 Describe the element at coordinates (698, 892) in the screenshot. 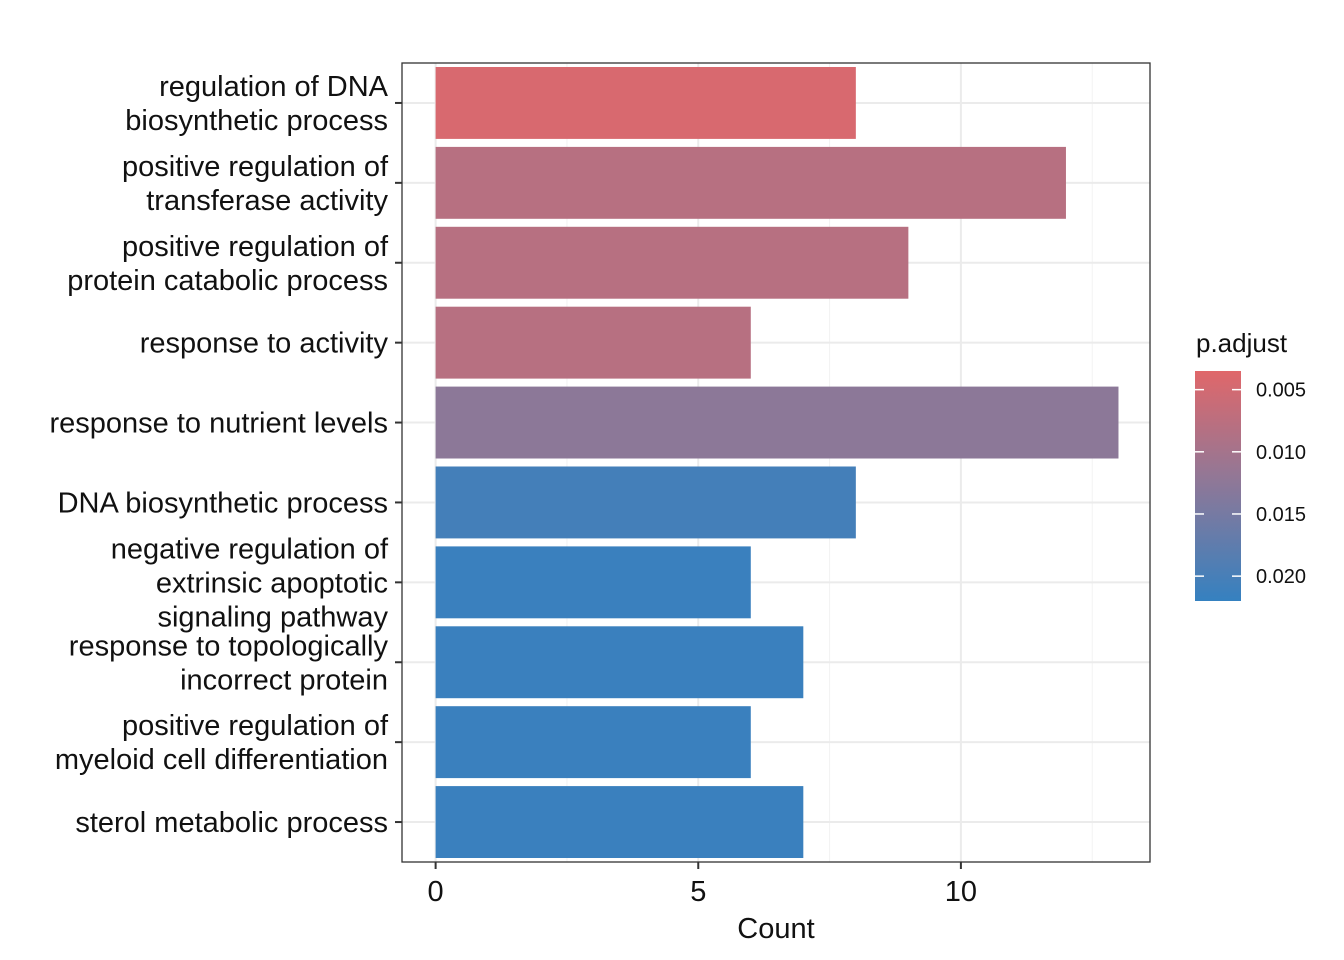

I see `x-tick-label: 5` at that location.